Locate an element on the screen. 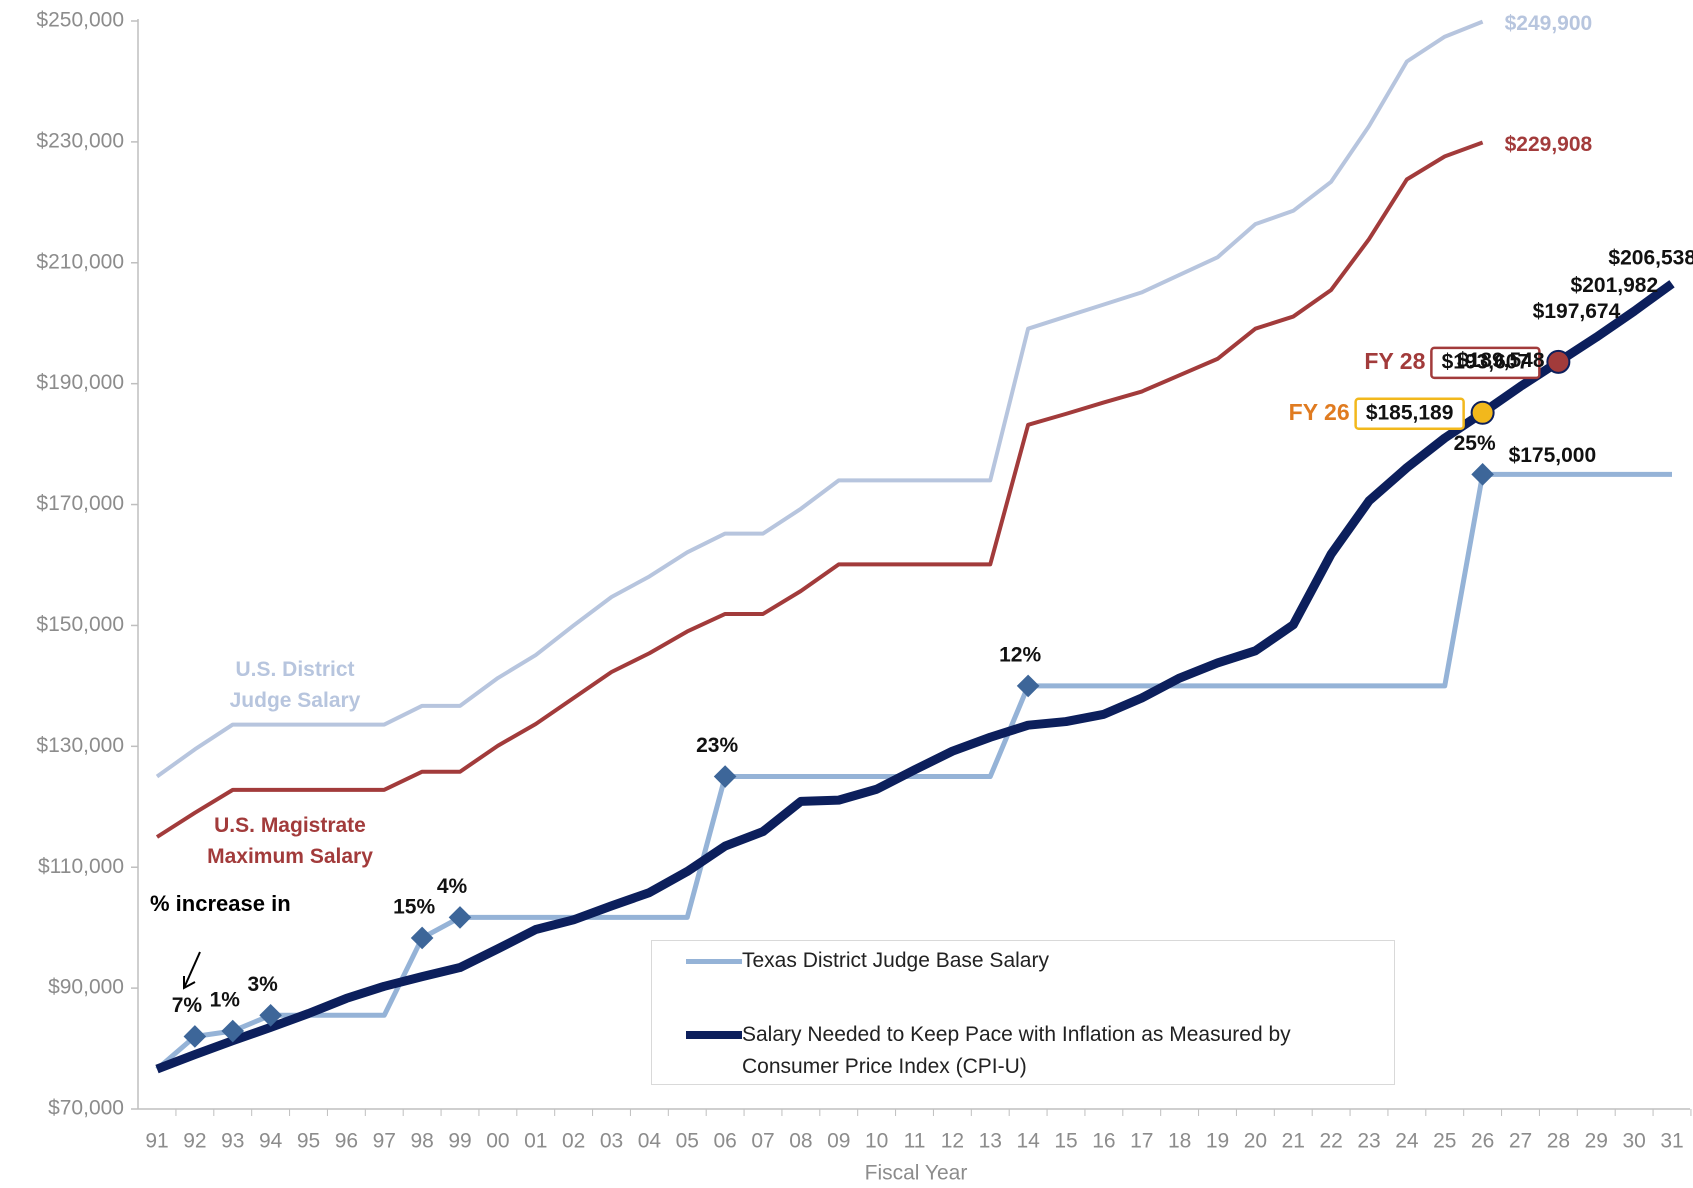 The image size is (1693, 1188). x-tick-label: 19 is located at coordinates (1217, 1141).